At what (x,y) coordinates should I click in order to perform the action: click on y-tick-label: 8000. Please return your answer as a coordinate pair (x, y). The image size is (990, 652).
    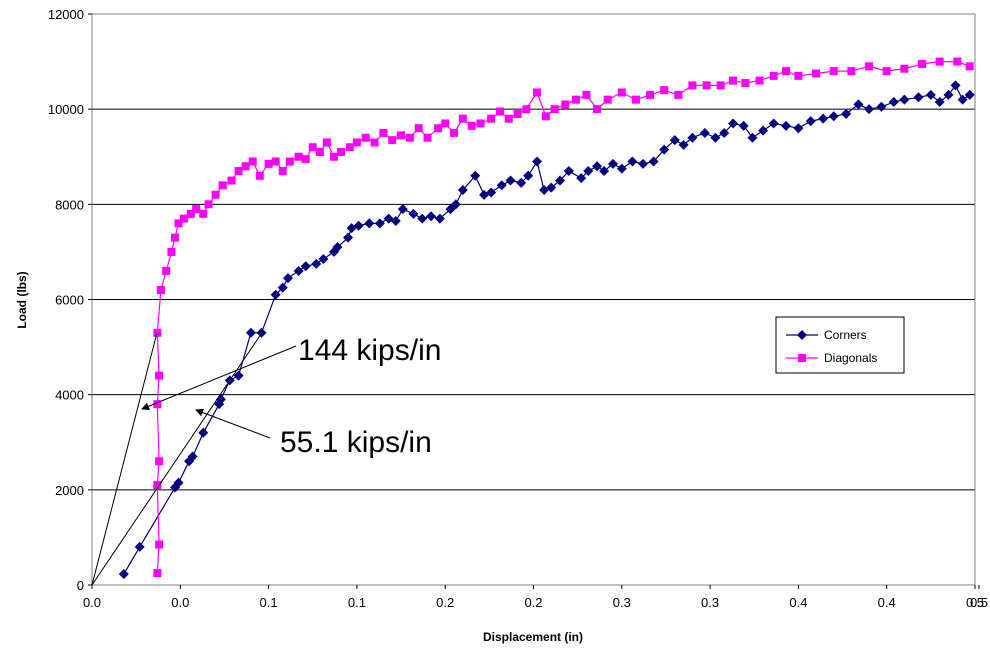
    Looking at the image, I should click on (69, 204).